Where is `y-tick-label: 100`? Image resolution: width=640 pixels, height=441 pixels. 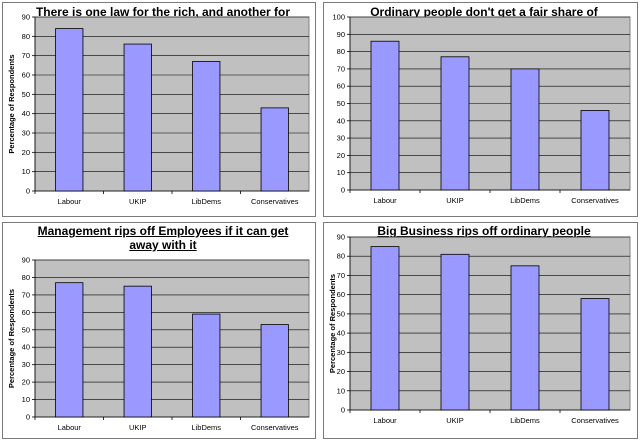 y-tick-label: 100 is located at coordinates (338, 17).